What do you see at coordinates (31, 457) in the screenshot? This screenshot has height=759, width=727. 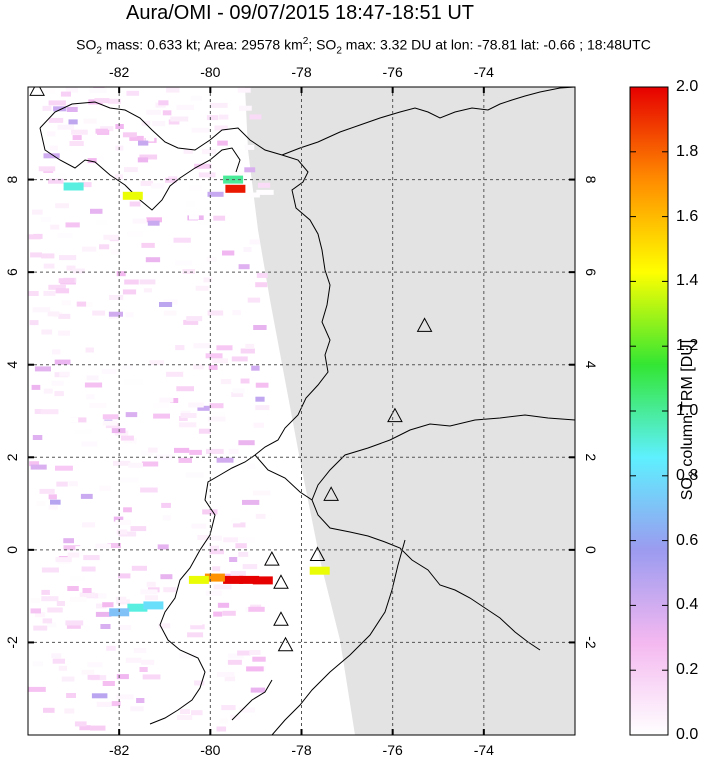 I see `lat-tick` at bounding box center [31, 457].